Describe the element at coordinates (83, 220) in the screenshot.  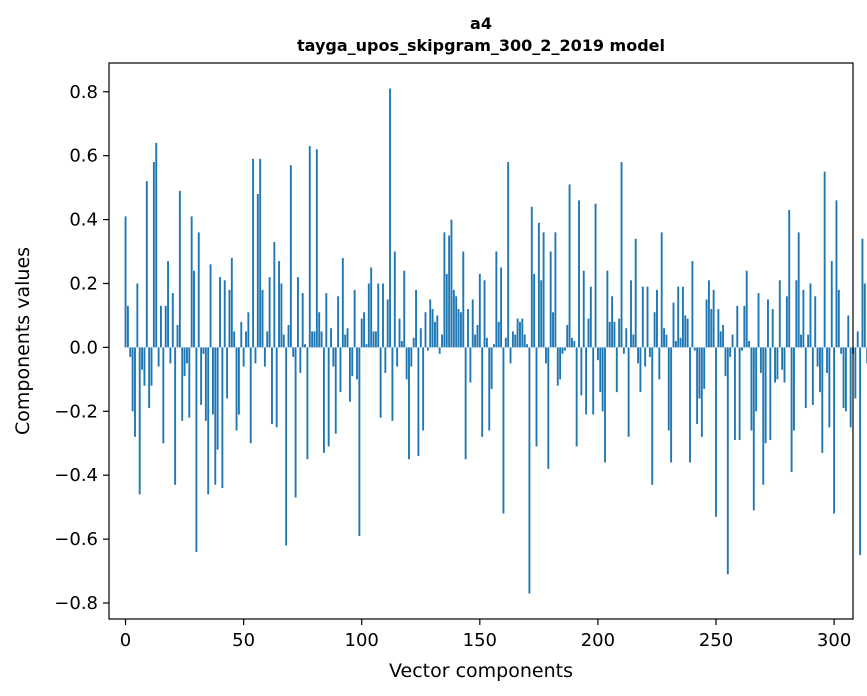
I see `y-tick-label: 0.4` at that location.